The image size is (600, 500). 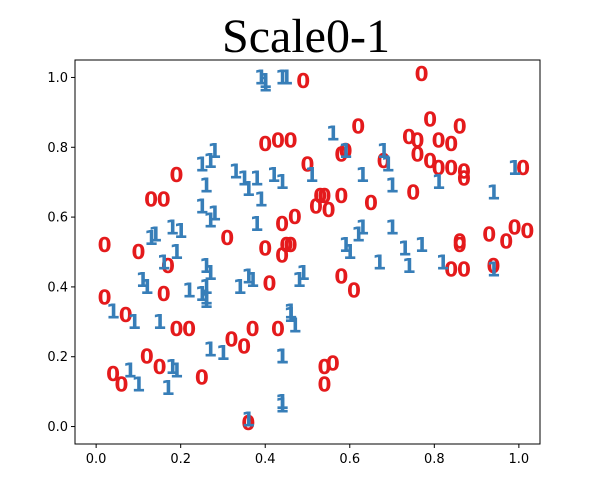 I want to click on x-tick-label: 0.2, so click(x=180, y=459).